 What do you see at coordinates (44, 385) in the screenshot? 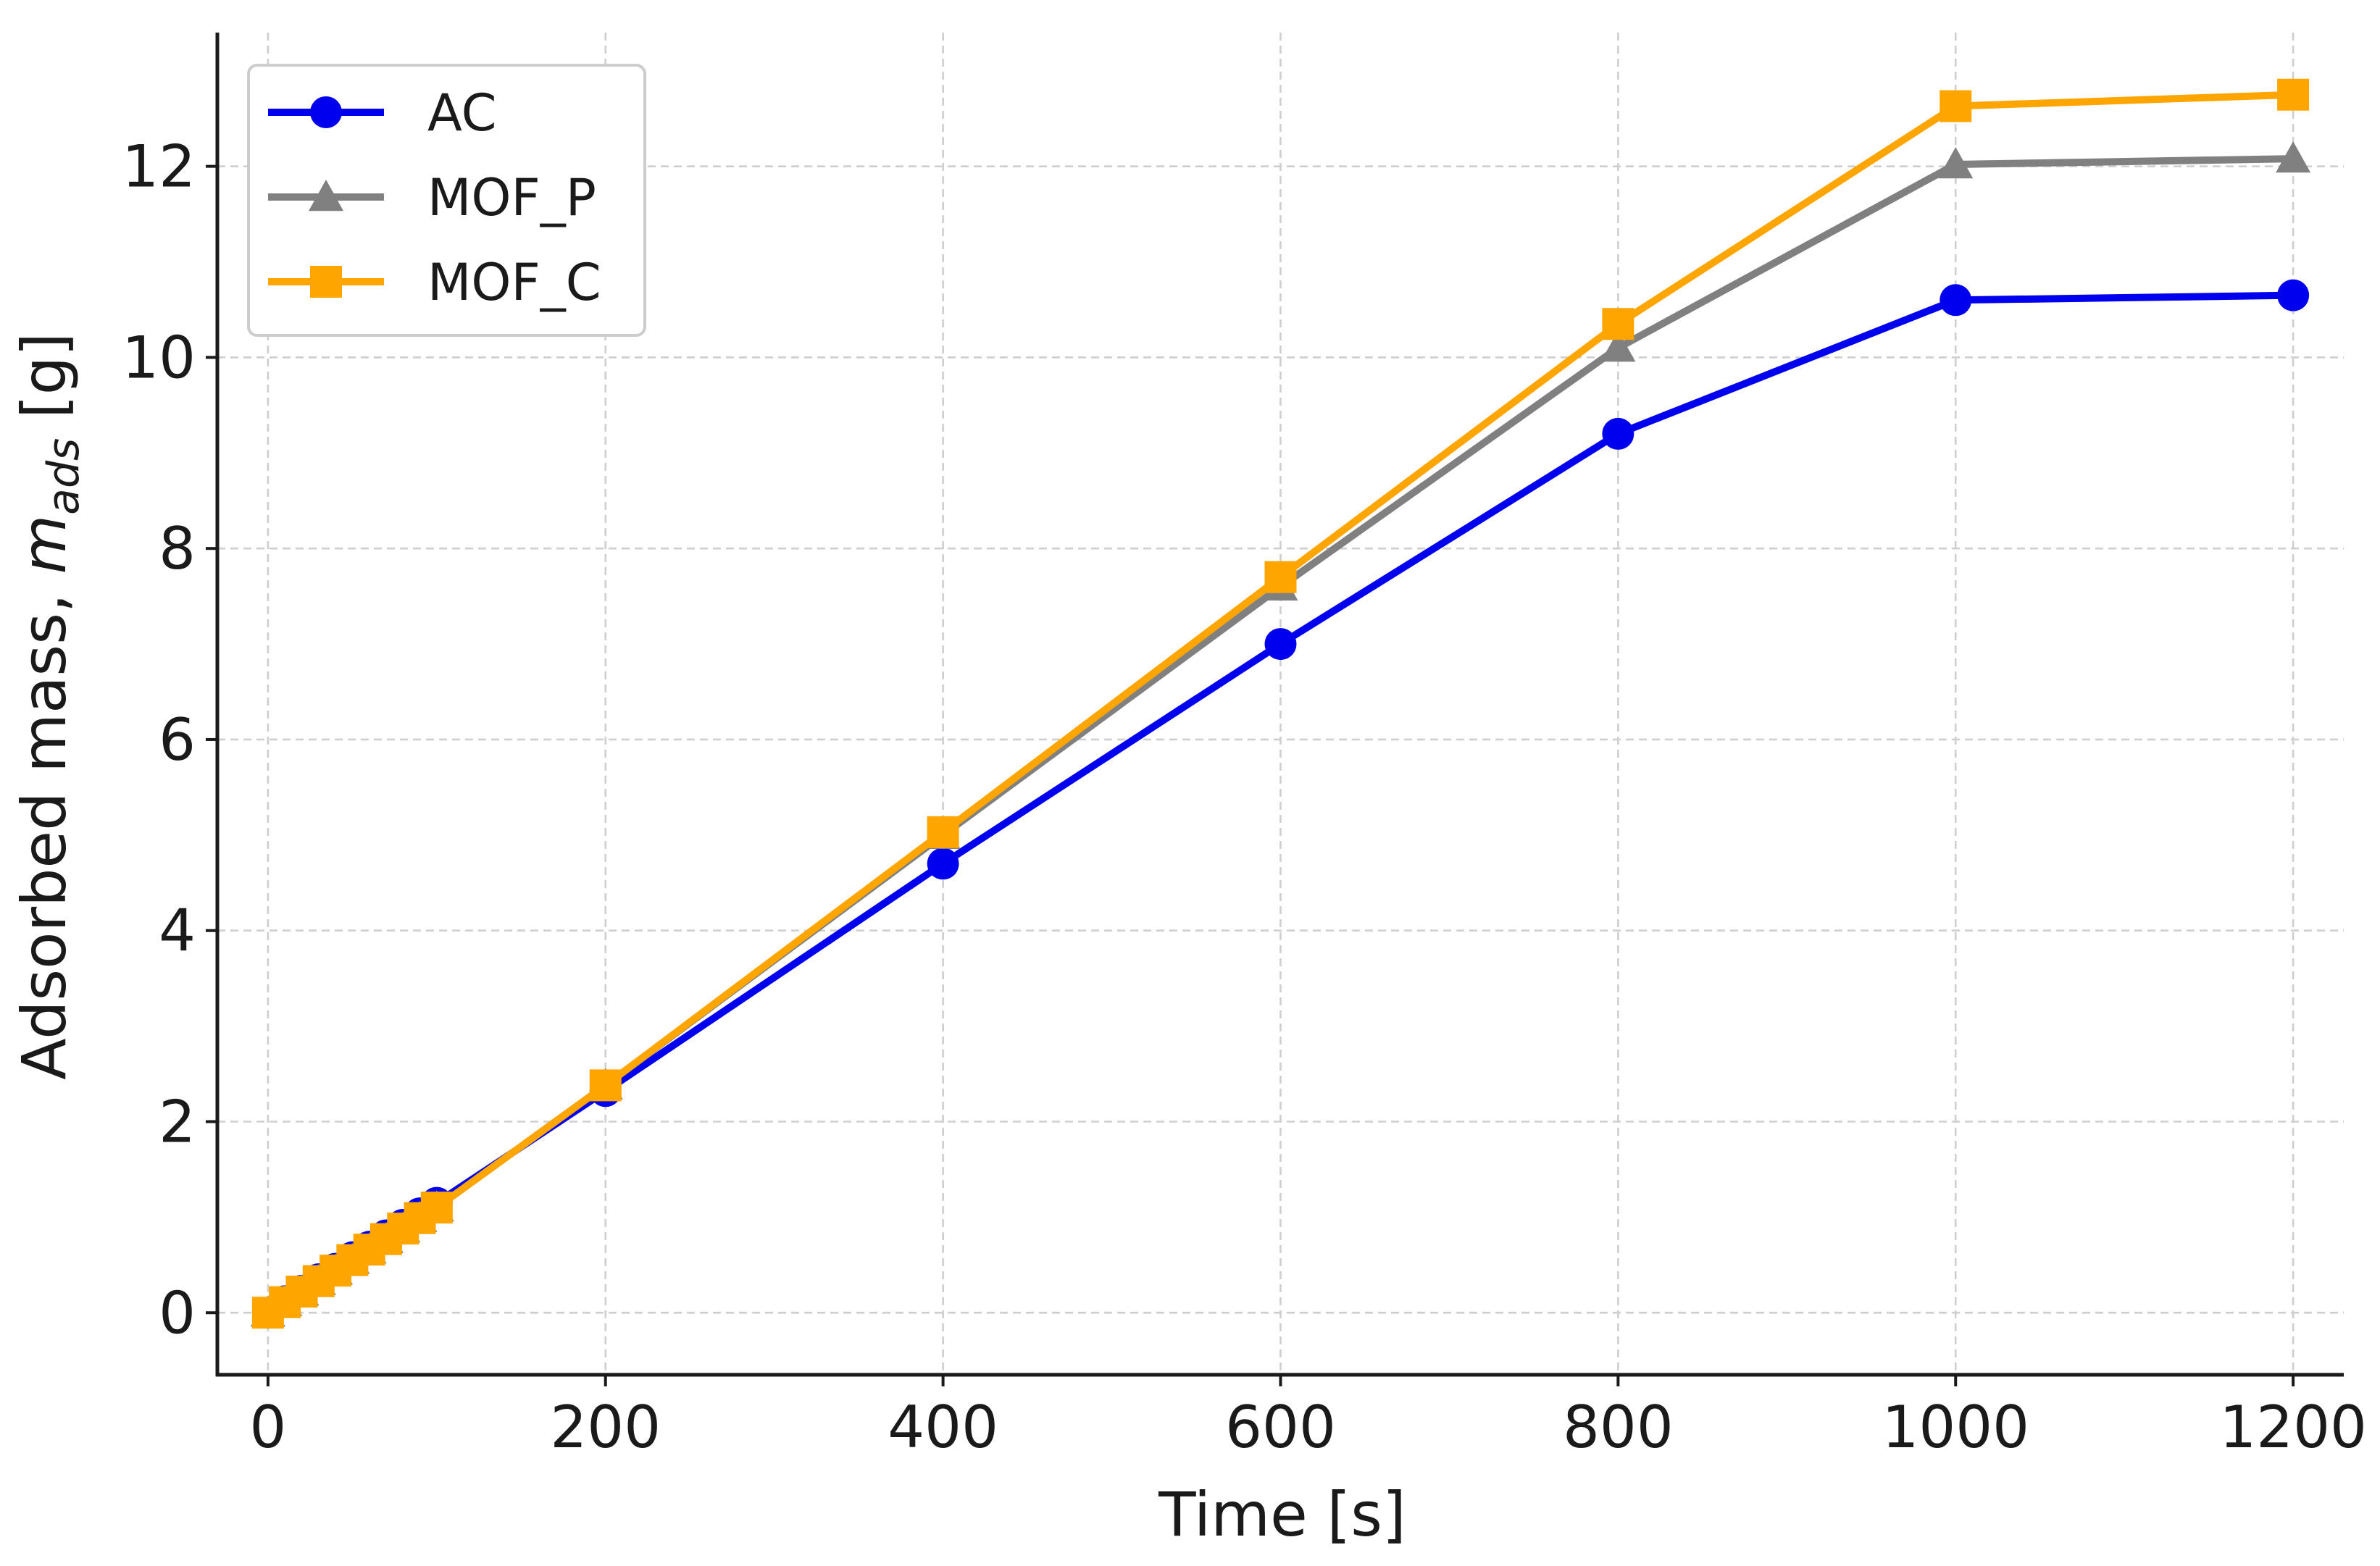
I see `y-axis-label-unit: [g]` at bounding box center [44, 385].